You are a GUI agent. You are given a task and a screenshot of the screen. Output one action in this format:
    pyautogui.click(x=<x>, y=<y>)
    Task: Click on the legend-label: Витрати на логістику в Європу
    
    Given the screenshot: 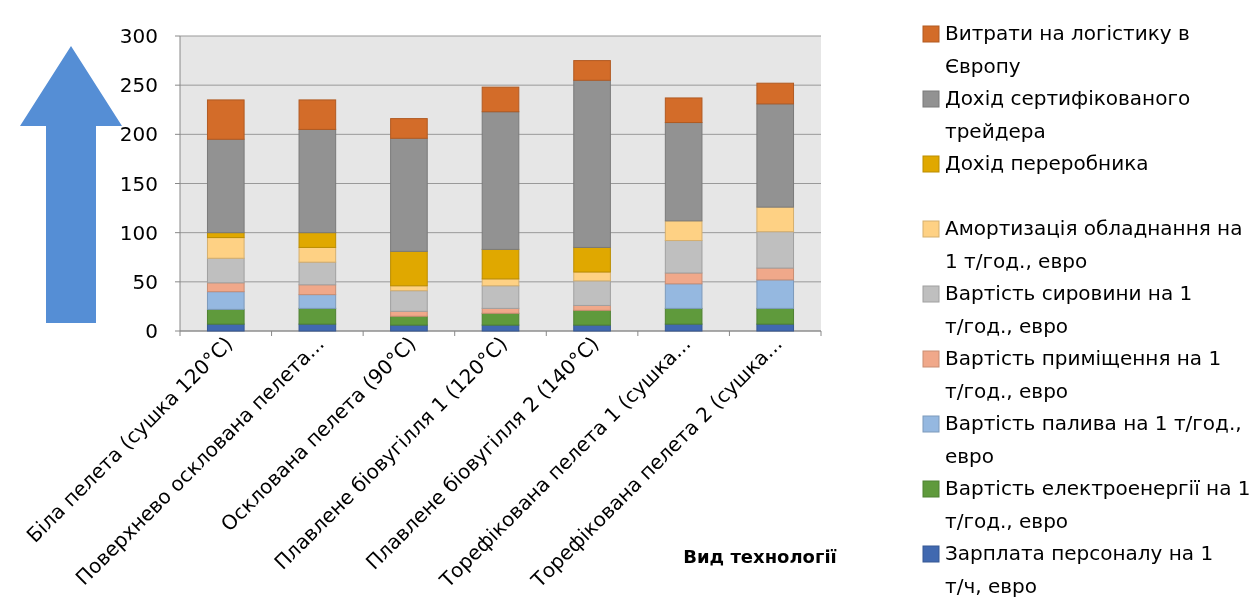 What is the action you would take?
    pyautogui.click(x=1067, y=49)
    